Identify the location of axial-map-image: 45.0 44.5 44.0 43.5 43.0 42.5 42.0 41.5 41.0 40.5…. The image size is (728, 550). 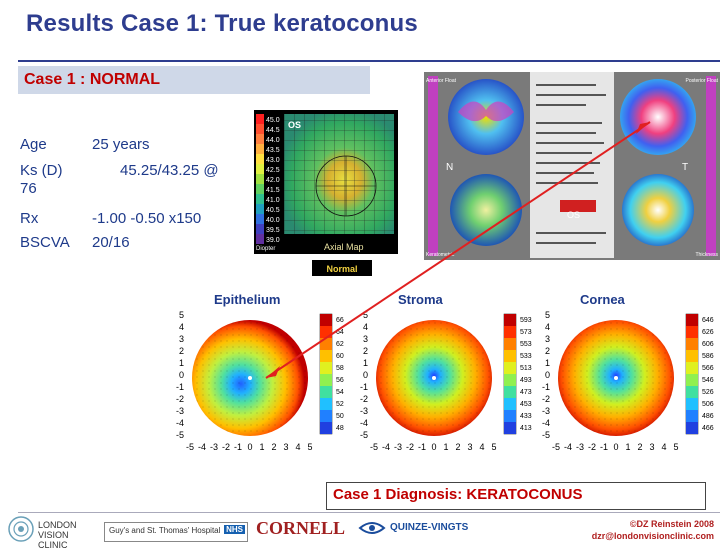
(326, 193).